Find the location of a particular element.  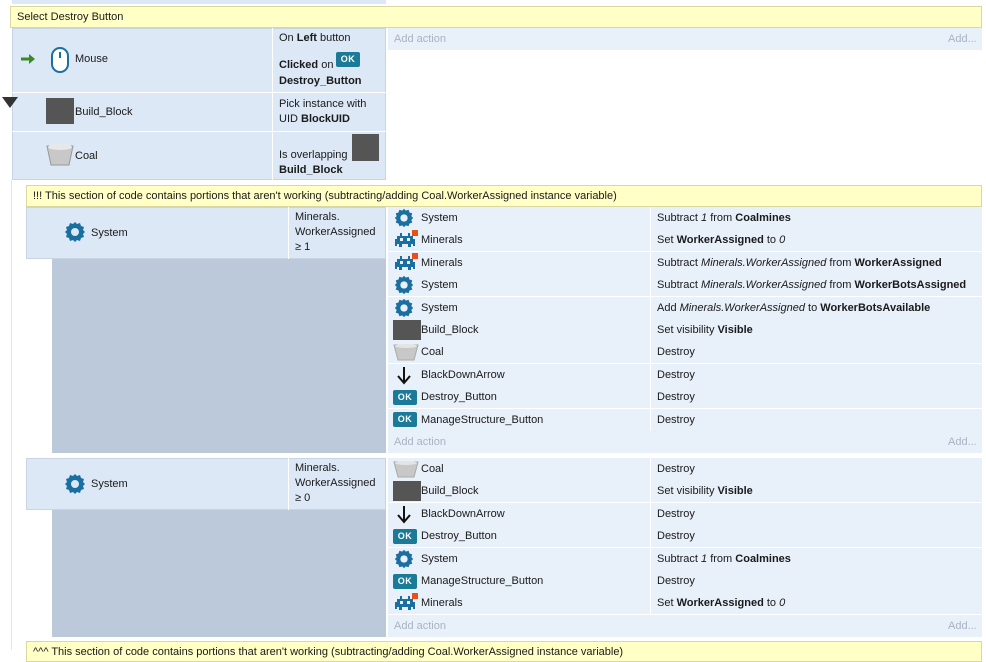

sub-event-1-condition is located at coordinates (206, 233).